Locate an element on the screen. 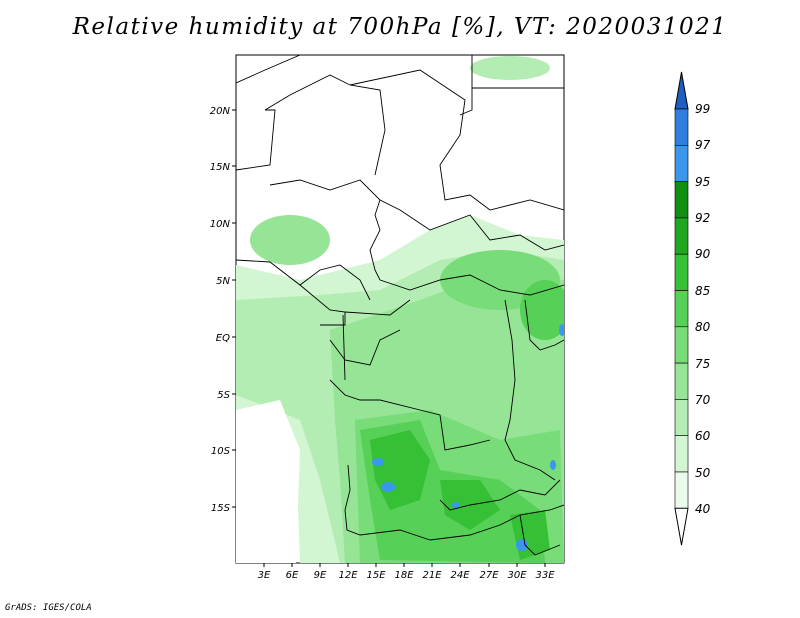 The height and width of the screenshot is (618, 800). lon-label: 27E is located at coordinates (489, 575).